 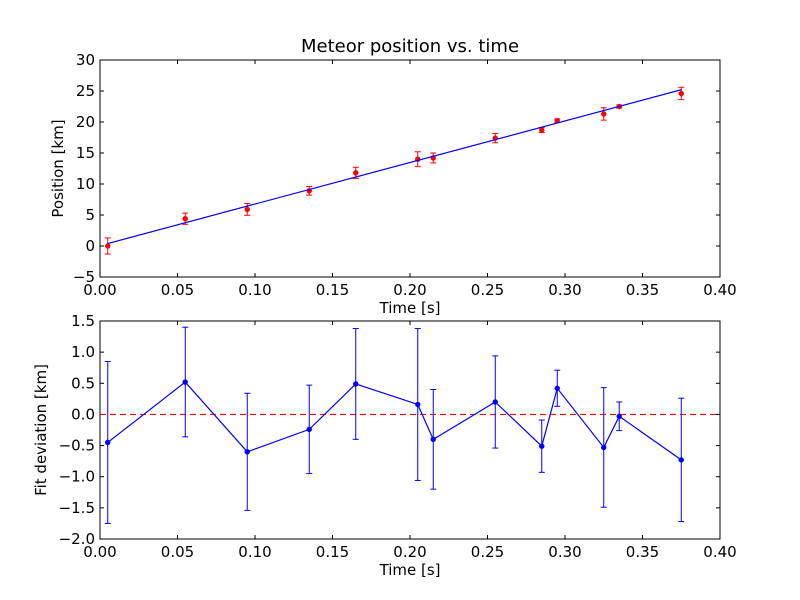 I want to click on y-tick-label: 15, so click(x=85, y=153).